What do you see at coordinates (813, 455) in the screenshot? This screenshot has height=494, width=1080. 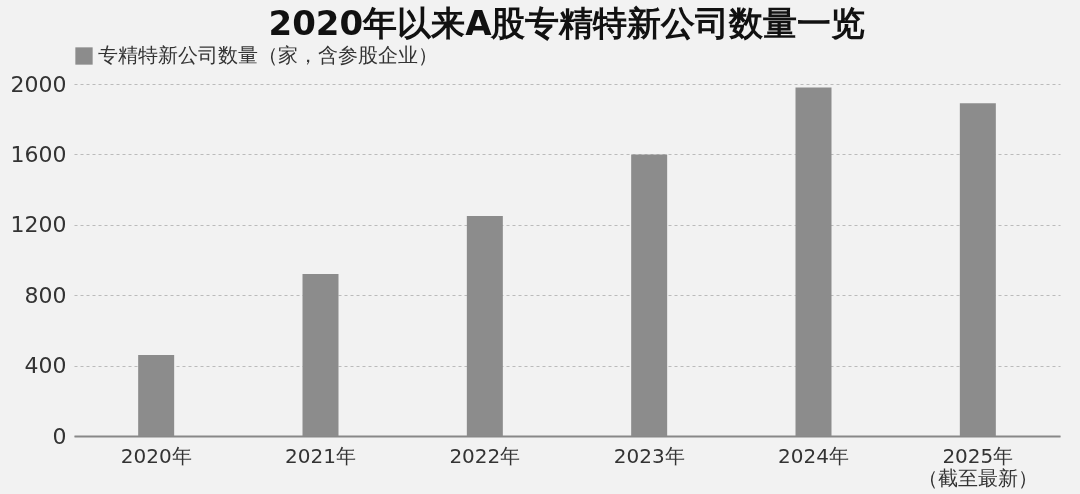 I see `x-tick-label: 2024年` at bounding box center [813, 455].